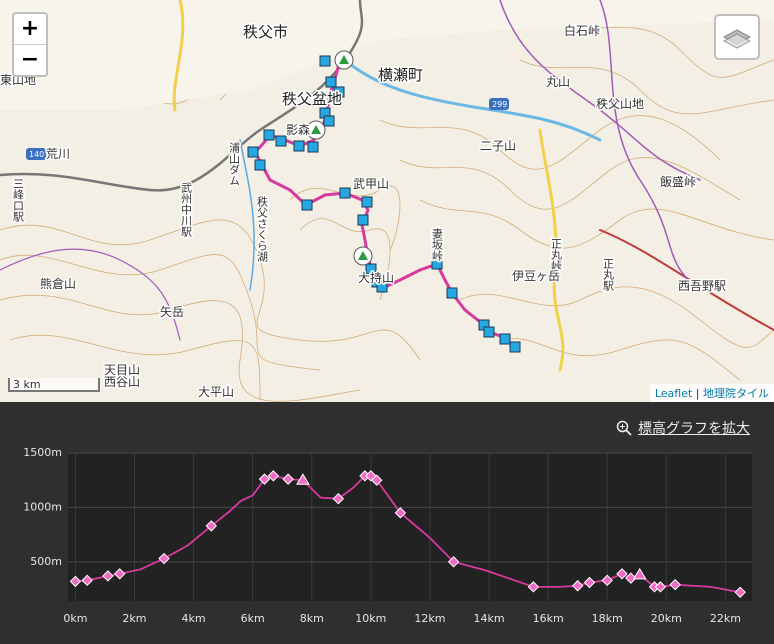 The height and width of the screenshot is (644, 774). Describe the element at coordinates (339, 158) in the screenshot. I see `summit-markers` at that location.